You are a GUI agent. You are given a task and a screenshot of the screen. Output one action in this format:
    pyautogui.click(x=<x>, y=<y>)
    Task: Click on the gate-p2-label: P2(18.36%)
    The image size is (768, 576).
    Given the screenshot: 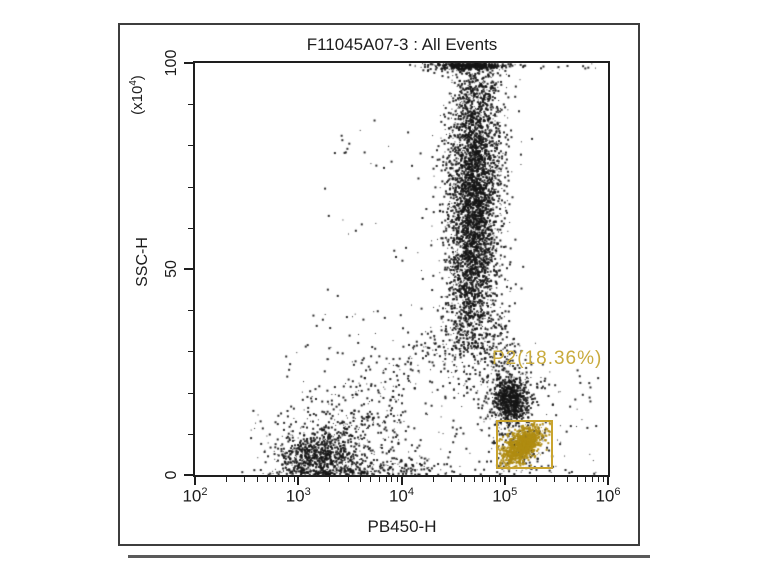 What is the action you would take?
    pyautogui.click(x=547, y=358)
    